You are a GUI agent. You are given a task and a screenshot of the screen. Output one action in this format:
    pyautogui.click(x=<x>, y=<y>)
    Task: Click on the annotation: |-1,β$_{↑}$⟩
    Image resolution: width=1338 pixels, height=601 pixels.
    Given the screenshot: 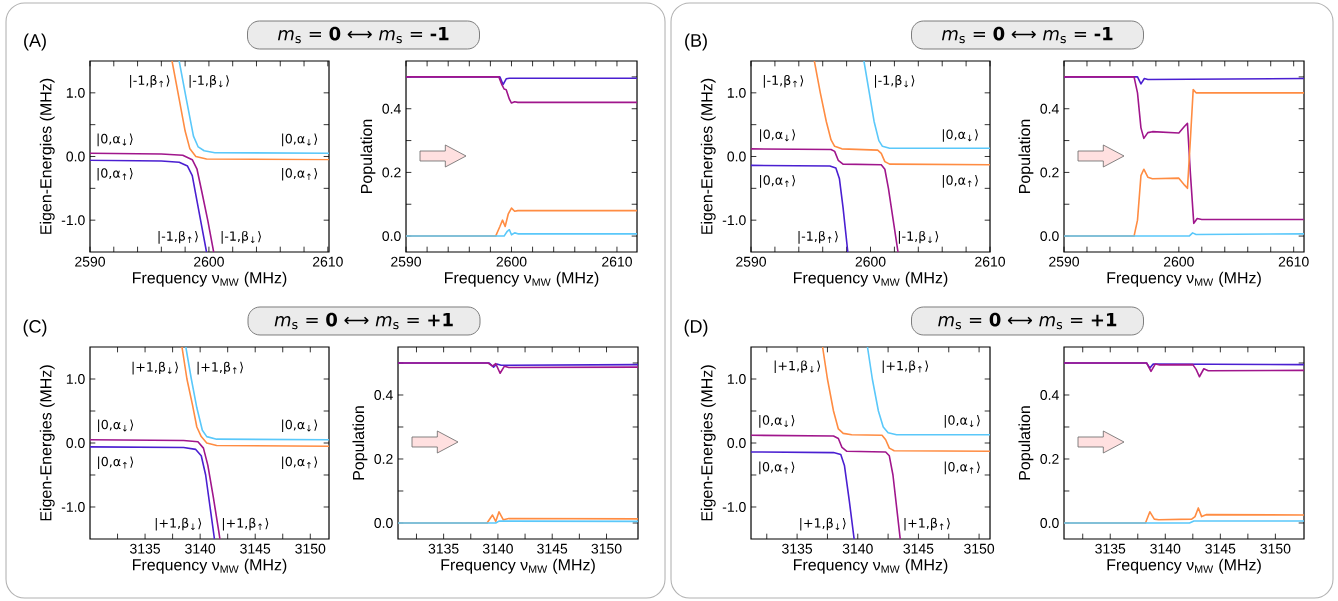 What is the action you would take?
    pyautogui.click(x=818, y=237)
    